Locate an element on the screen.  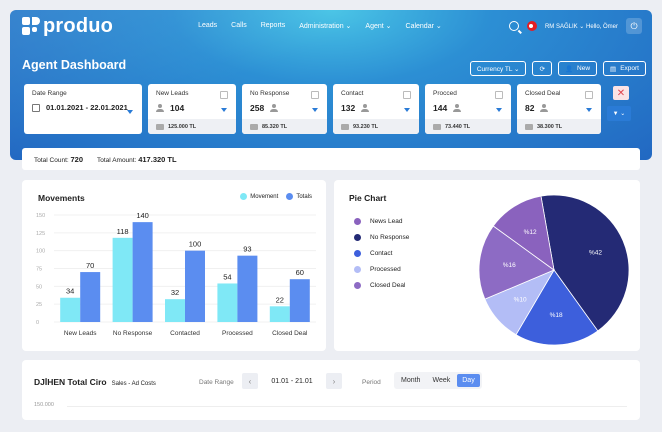
kpi-amount: 85.320 TL is located at coordinates (275, 126).